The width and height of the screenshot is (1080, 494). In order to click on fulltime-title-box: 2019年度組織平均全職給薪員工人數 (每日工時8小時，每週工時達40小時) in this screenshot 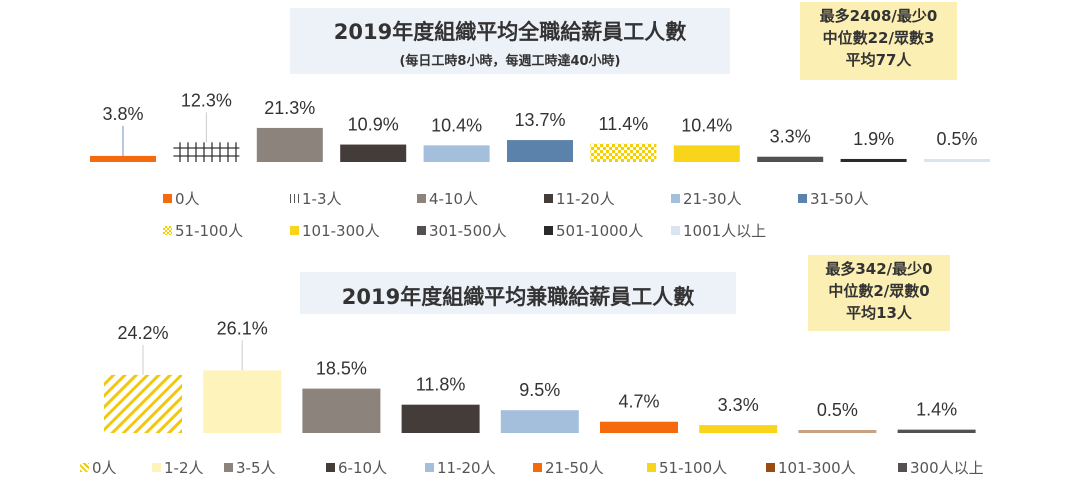, I will do `click(510, 41)`.